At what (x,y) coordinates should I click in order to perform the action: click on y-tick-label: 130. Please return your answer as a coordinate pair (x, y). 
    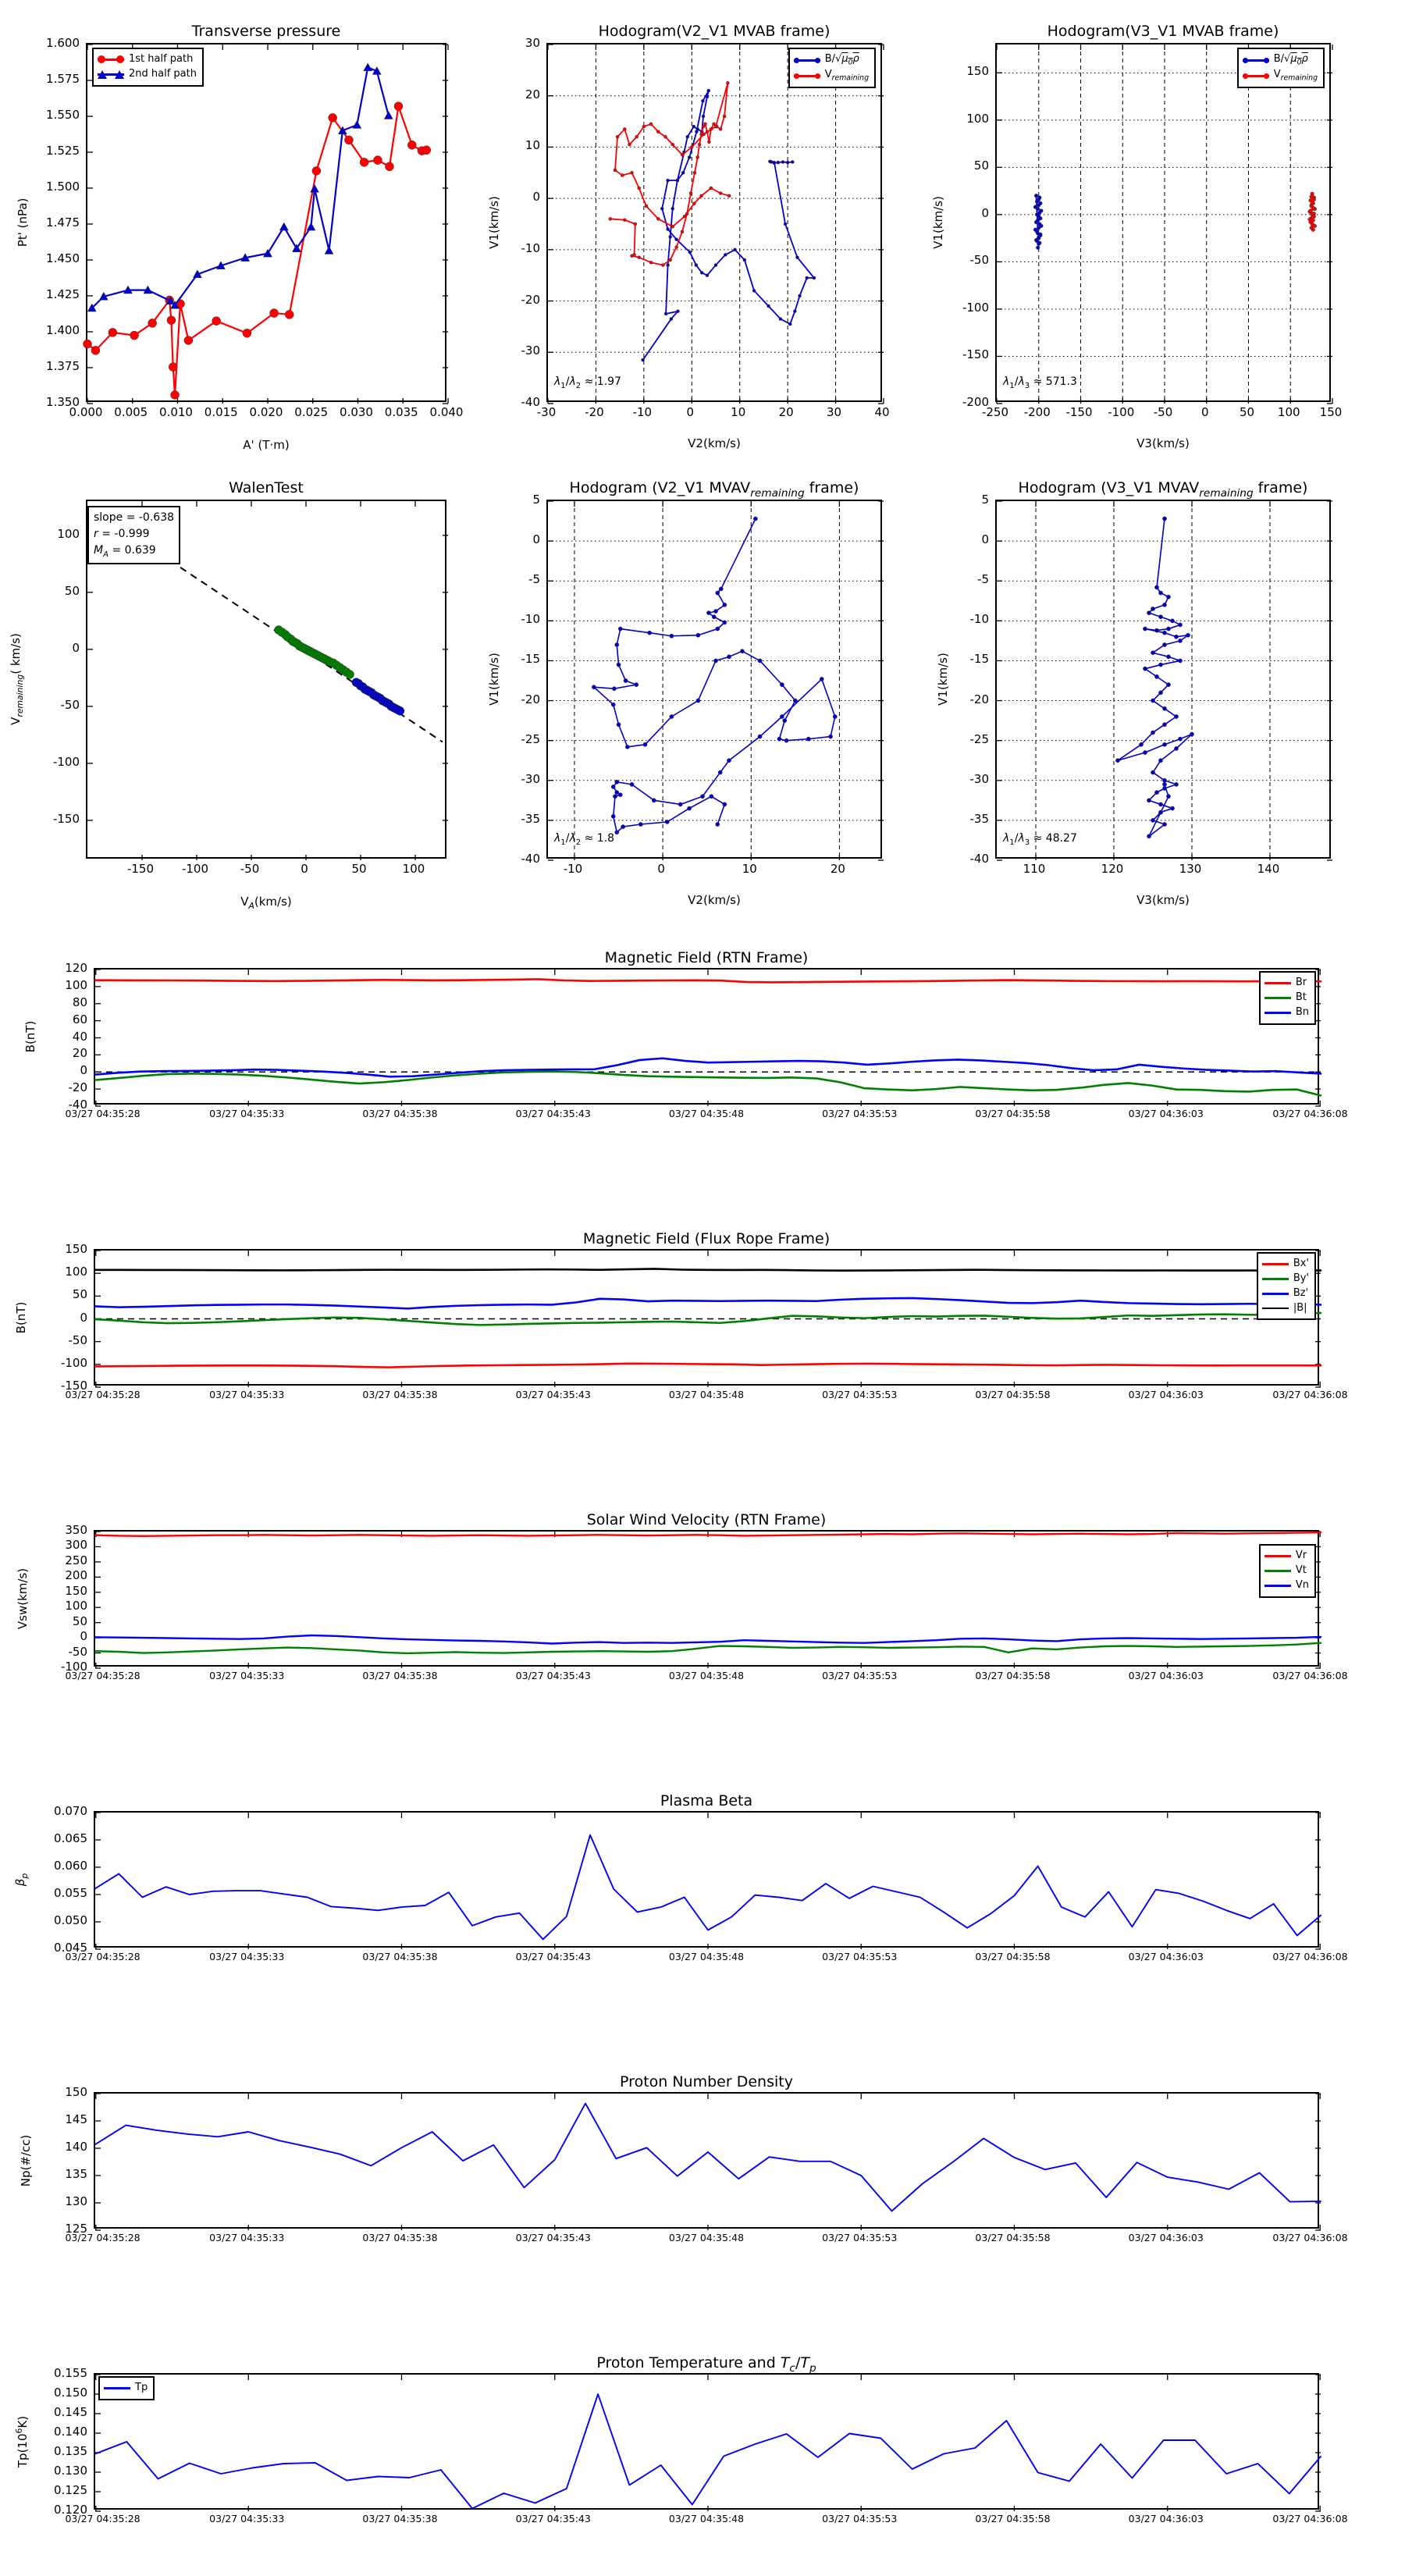
    Looking at the image, I should click on (76, 2201).